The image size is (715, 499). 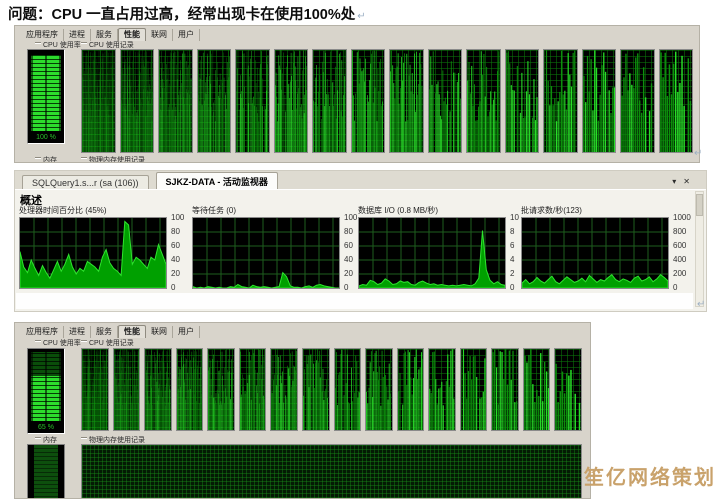 What do you see at coordinates (699, 249) in the screenshot?
I see `vertical-scrollbar` at bounding box center [699, 249].